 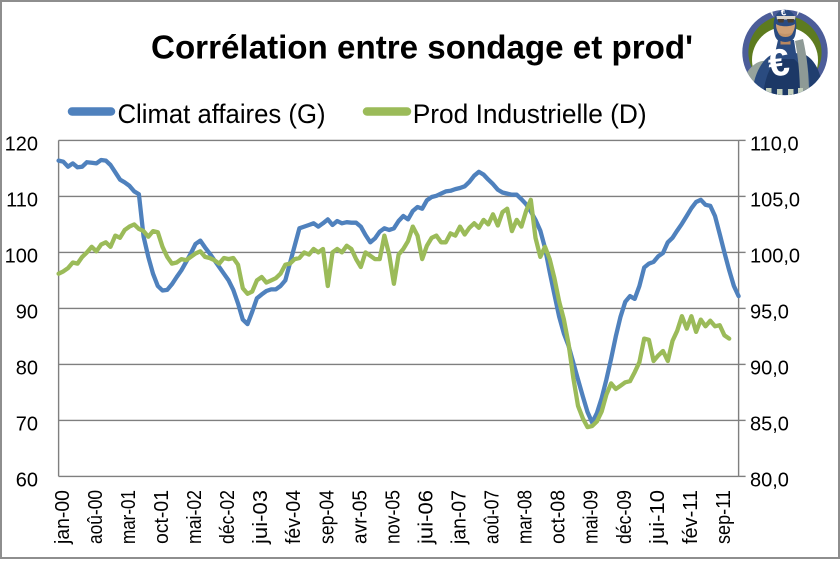 What do you see at coordinates (775, 201) in the screenshot?
I see `svg-text: 105,0` at bounding box center [775, 201].